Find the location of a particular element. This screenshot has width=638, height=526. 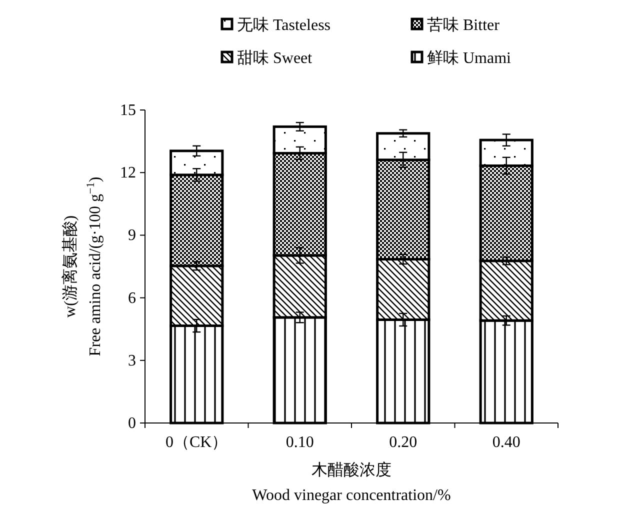

y-tick-label: 15 is located at coordinates (128, 110).